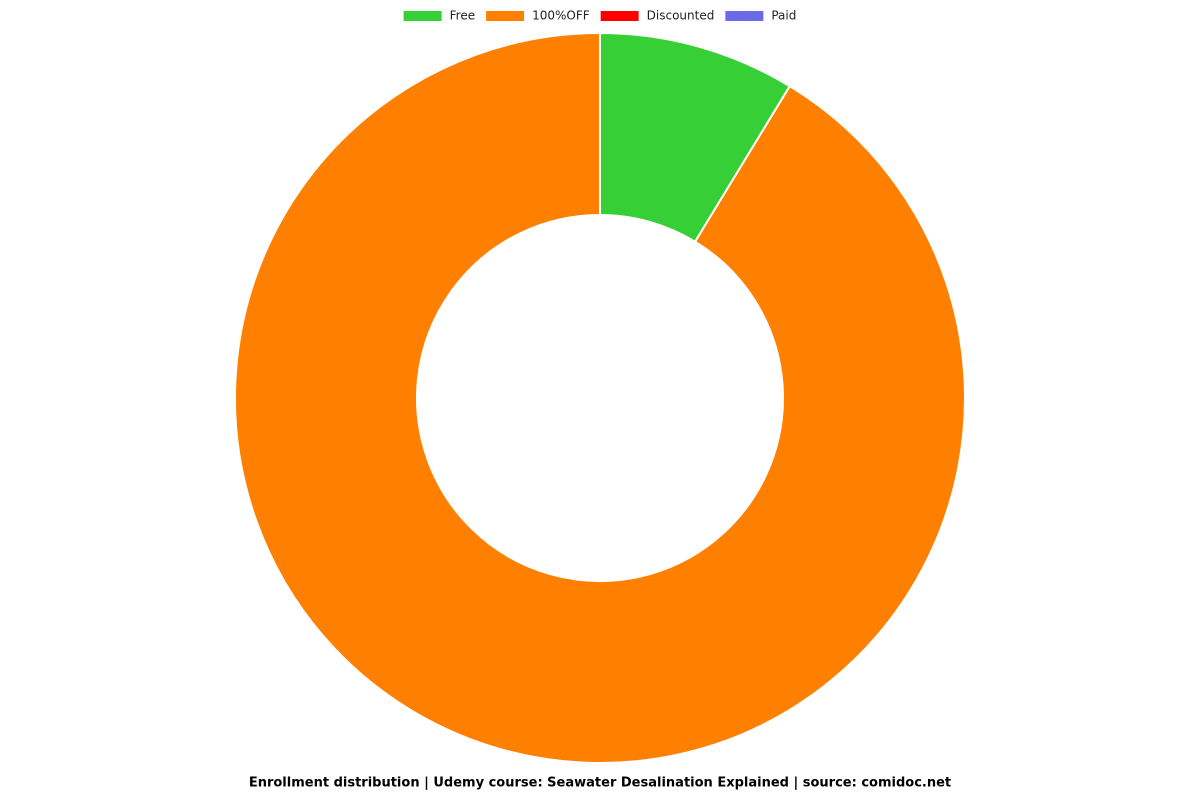 The width and height of the screenshot is (1200, 800). I want to click on legend-item: Free, so click(439, 16).